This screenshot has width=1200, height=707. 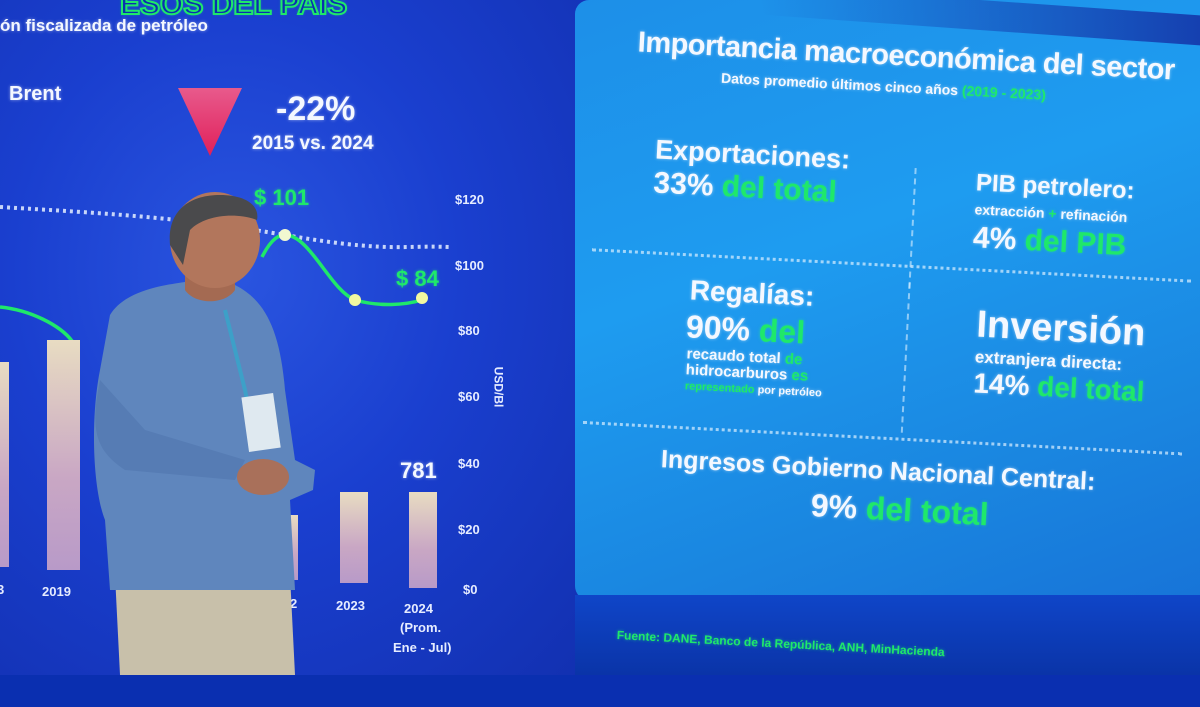 I want to click on y-tick: $120, so click(x=469, y=199).